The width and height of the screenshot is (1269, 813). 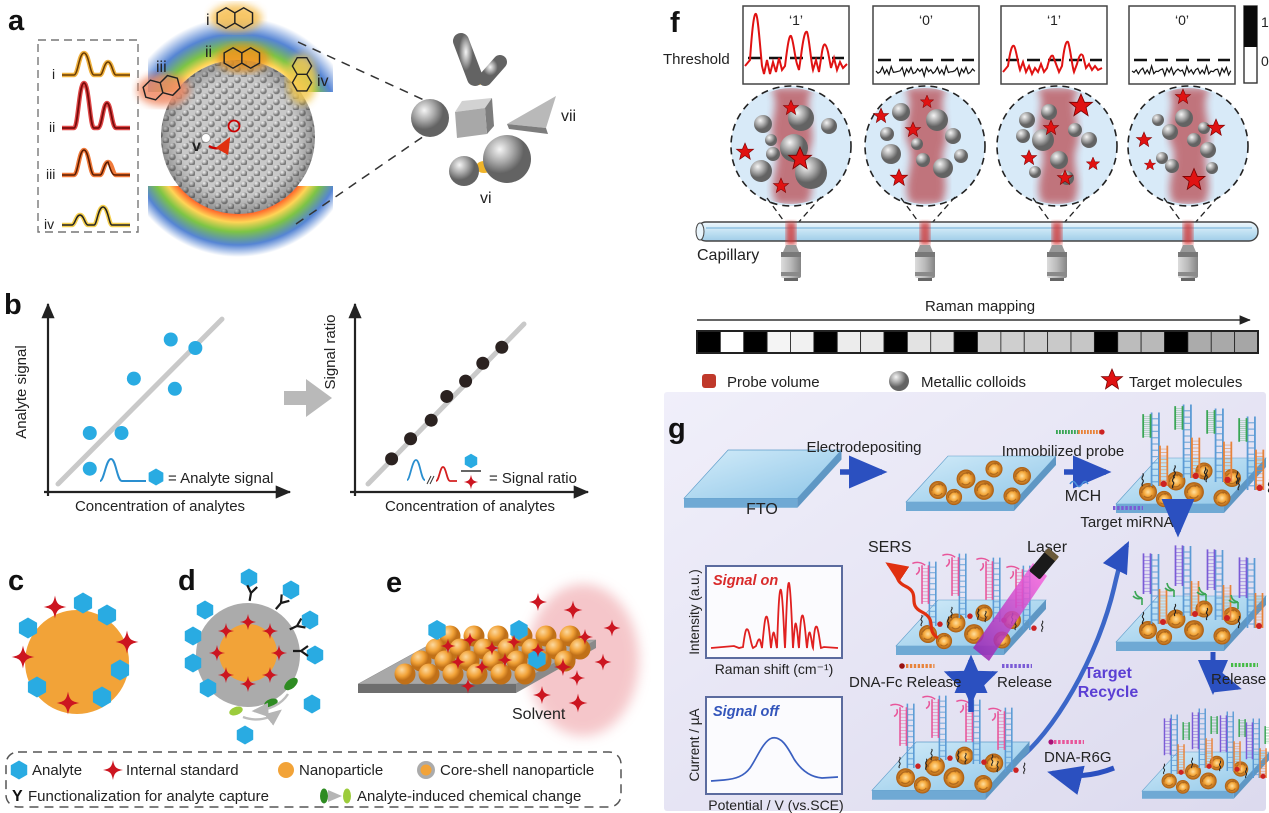 What do you see at coordinates (1051, 742) in the screenshot?
I see `dna-r6g-dye-dot` at bounding box center [1051, 742].